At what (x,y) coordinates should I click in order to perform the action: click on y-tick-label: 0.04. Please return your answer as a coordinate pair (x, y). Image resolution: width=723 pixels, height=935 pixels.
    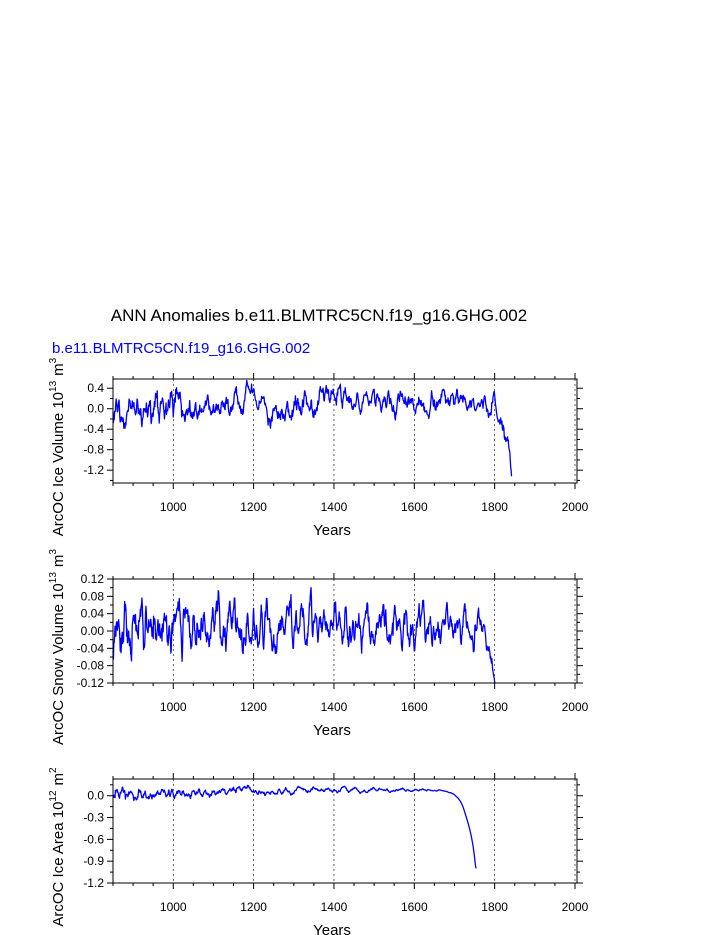
    Looking at the image, I should click on (93, 614).